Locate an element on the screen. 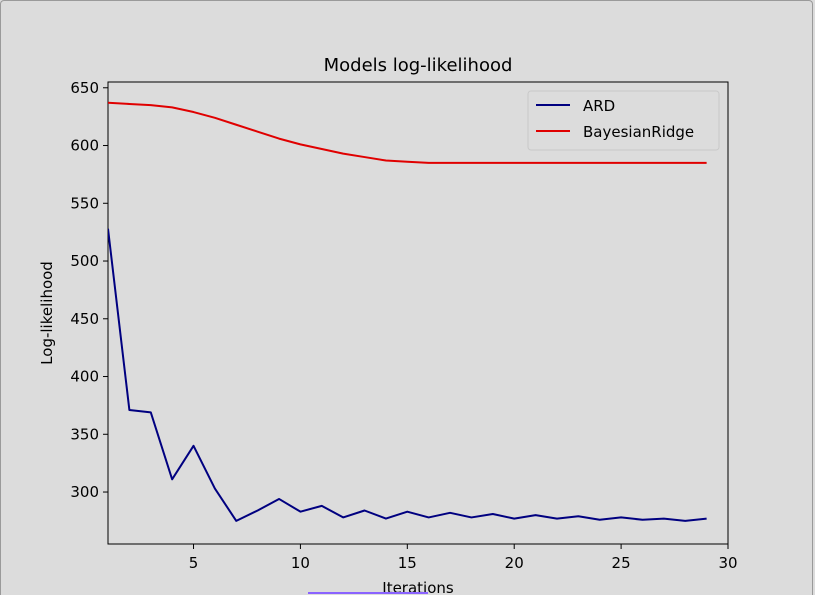  x-tick-label: 20 is located at coordinates (514, 563).